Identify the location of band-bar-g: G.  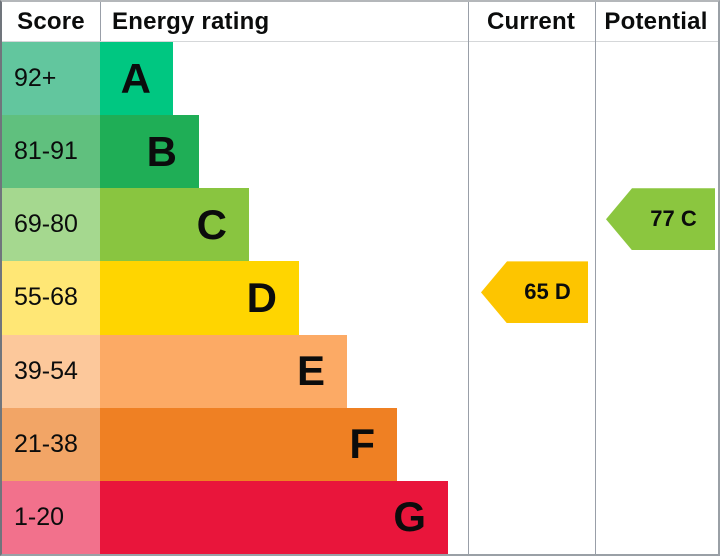
(274, 517).